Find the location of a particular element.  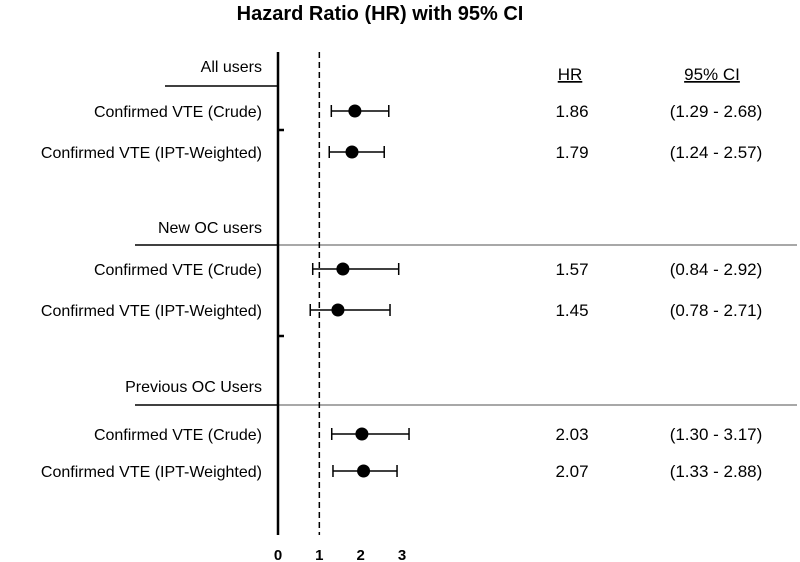

x-axis-ticks: 0 1 2 3 is located at coordinates (340, 345).